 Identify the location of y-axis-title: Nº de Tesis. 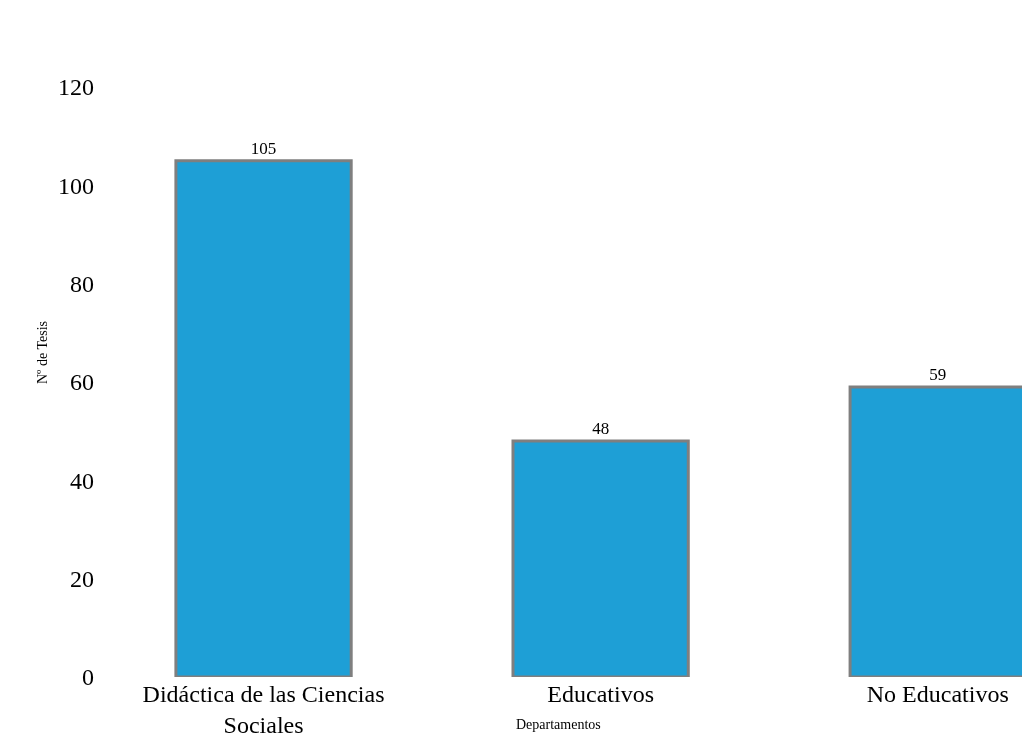
(42, 352).